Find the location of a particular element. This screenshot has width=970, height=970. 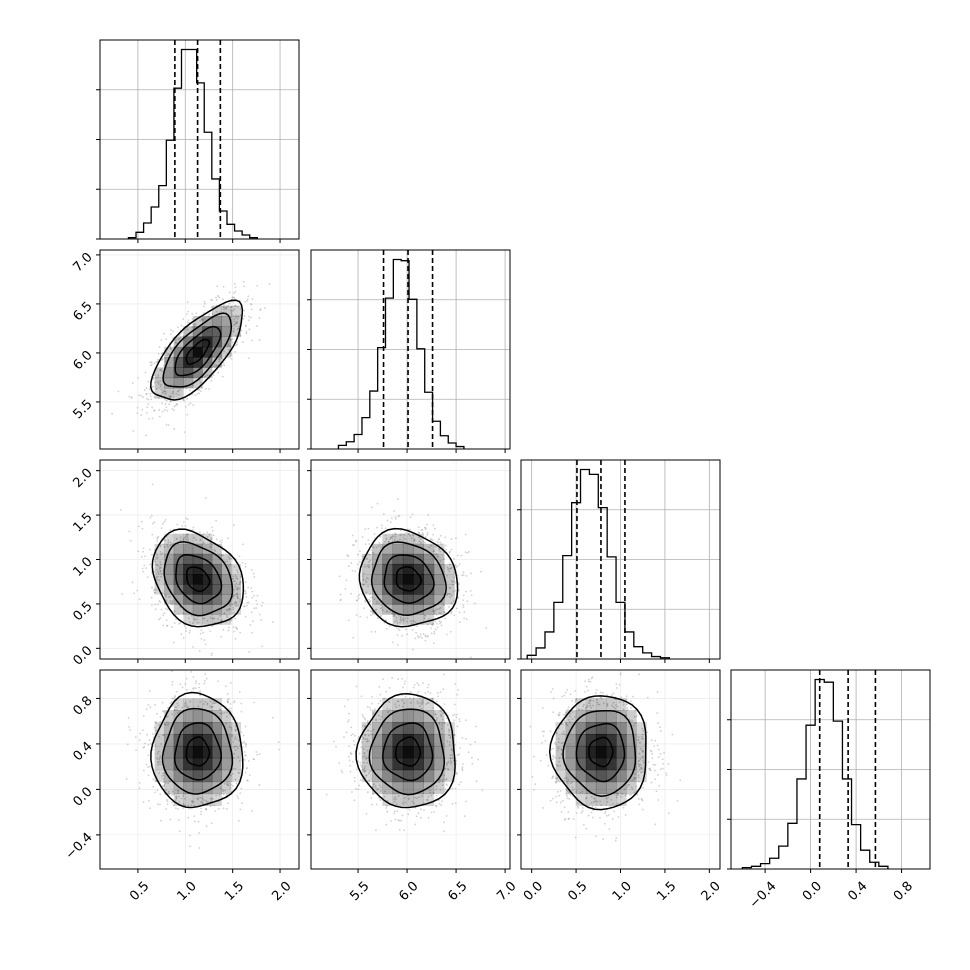

grid is located at coordinates (830, 769).